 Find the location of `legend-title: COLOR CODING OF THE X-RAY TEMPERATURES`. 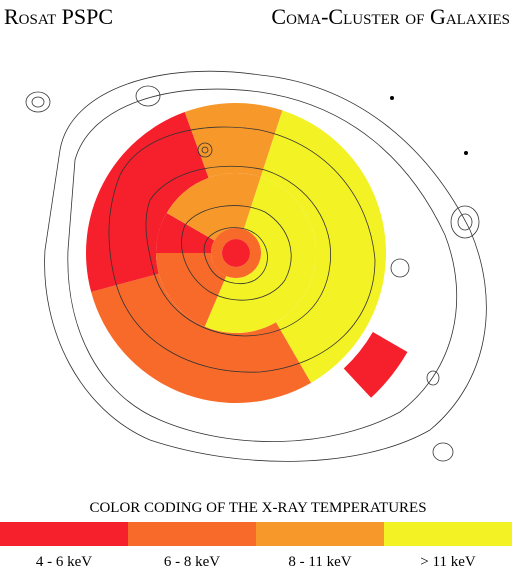

legend-title: COLOR CODING OF THE X-RAY TEMPERATURES is located at coordinates (257, 508).